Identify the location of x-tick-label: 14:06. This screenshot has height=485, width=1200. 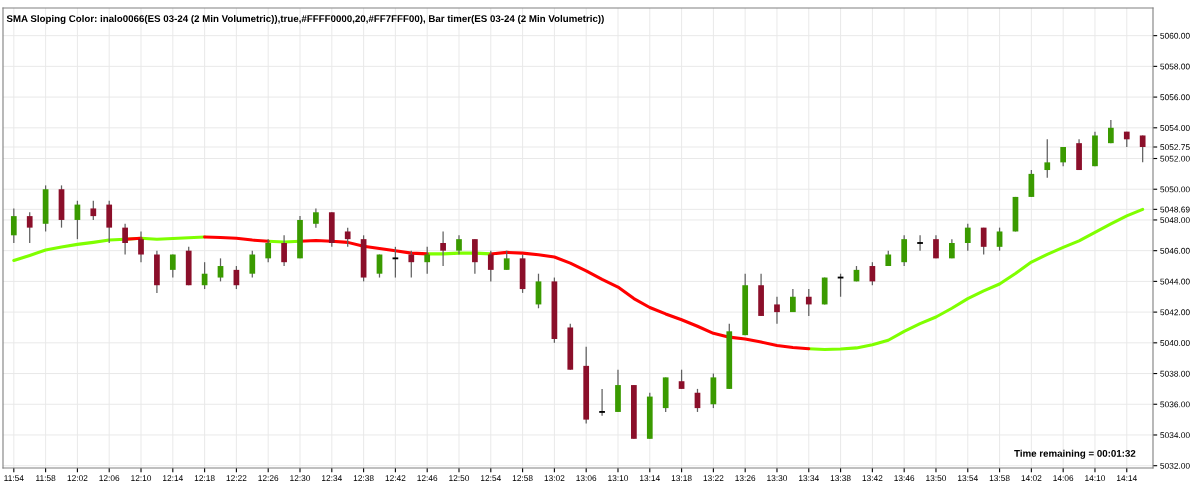
(1063, 478).